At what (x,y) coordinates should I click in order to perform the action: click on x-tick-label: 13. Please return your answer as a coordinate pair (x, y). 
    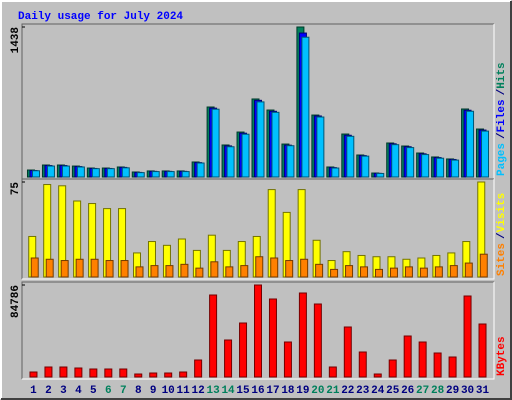
    Looking at the image, I should click on (213, 391).